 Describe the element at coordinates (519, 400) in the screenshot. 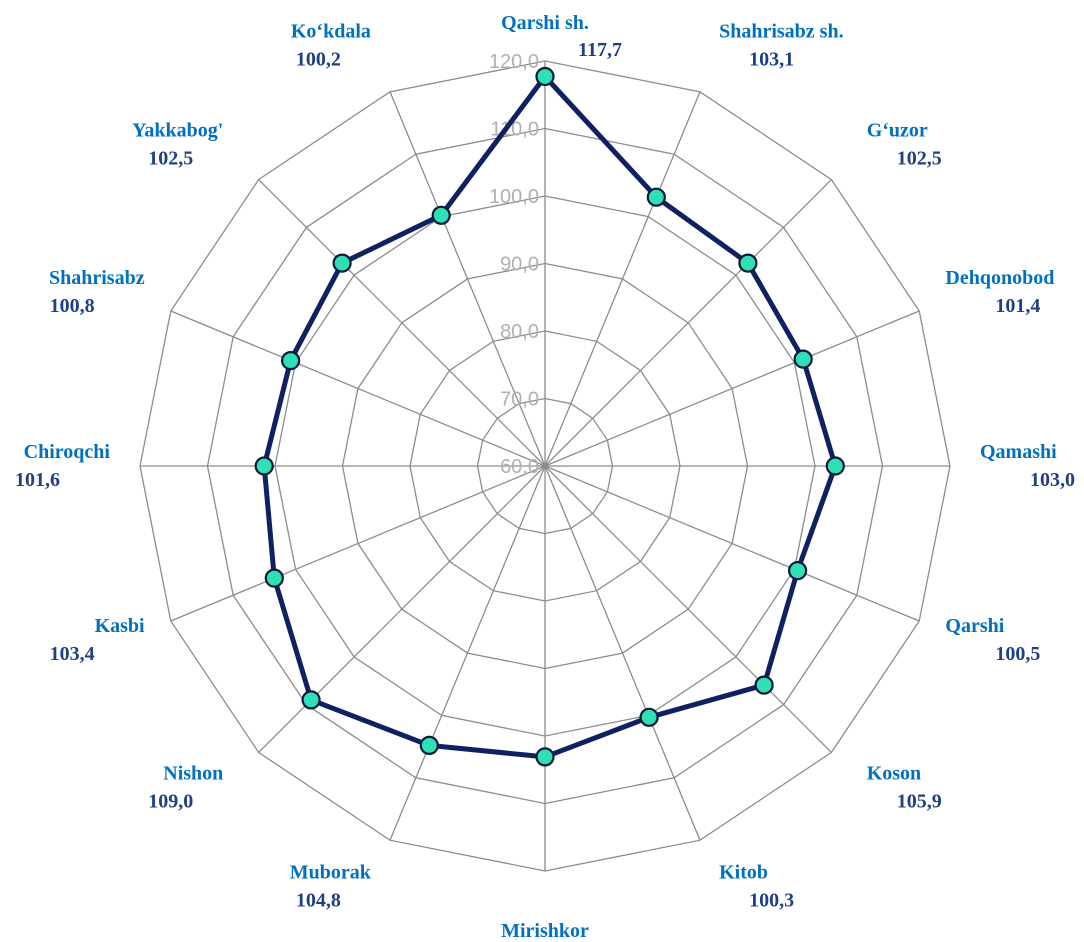

I see `tick-label: 70,0` at that location.